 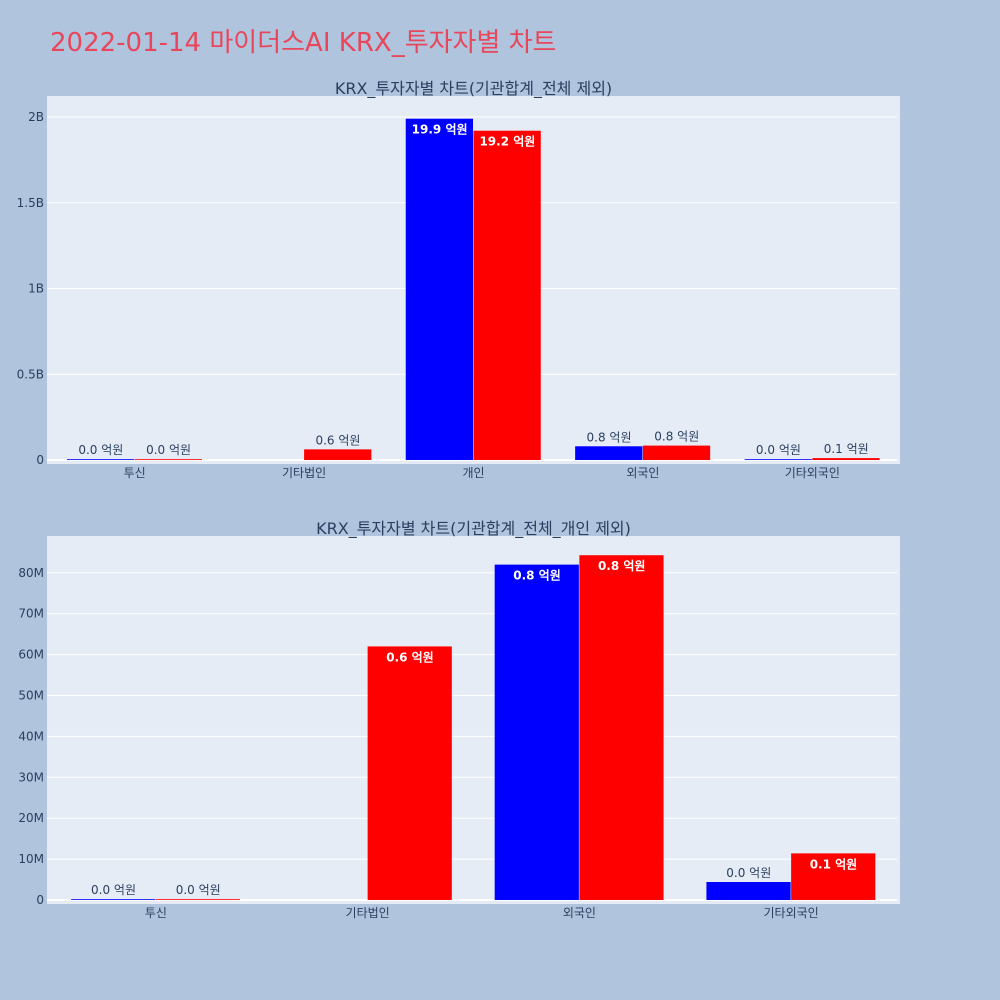 I want to click on y-tick-label-2: 10M, so click(x=31, y=859).